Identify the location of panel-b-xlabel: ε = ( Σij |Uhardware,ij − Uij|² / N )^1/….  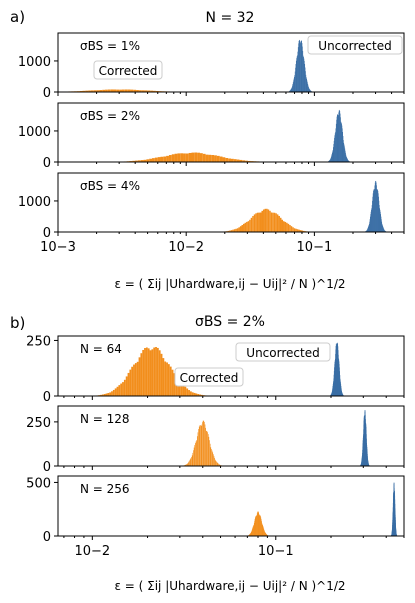
(229, 586).